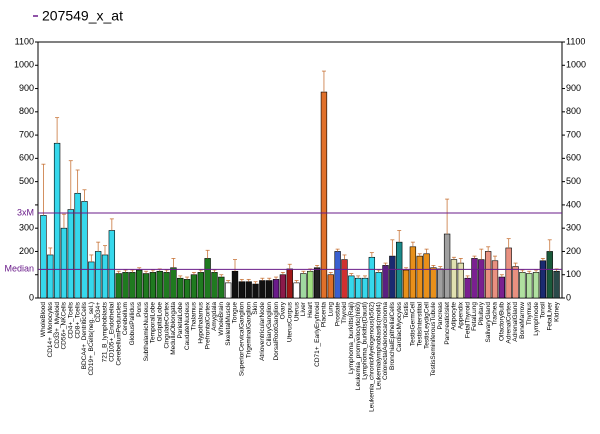 This screenshot has height=434, width=600. What do you see at coordinates (26, 251) in the screenshot?
I see `y-tick-label: 200` at bounding box center [26, 251].